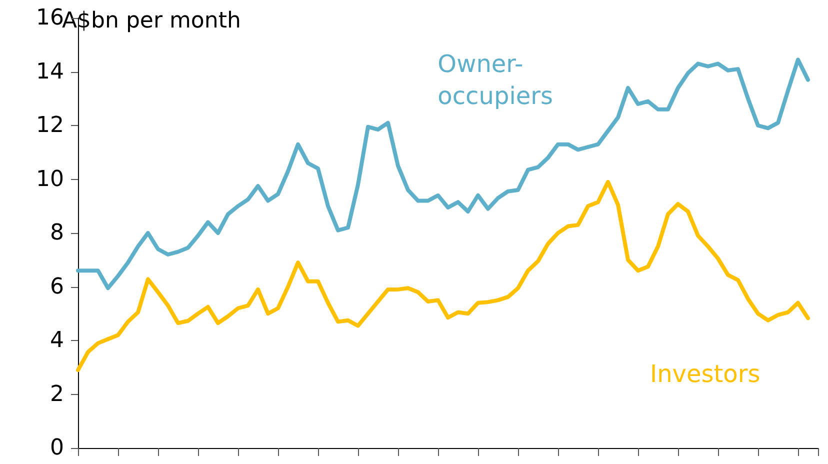 This screenshot has height=464, width=828. What do you see at coordinates (705, 374) in the screenshot?
I see `series-label: Investors` at bounding box center [705, 374].